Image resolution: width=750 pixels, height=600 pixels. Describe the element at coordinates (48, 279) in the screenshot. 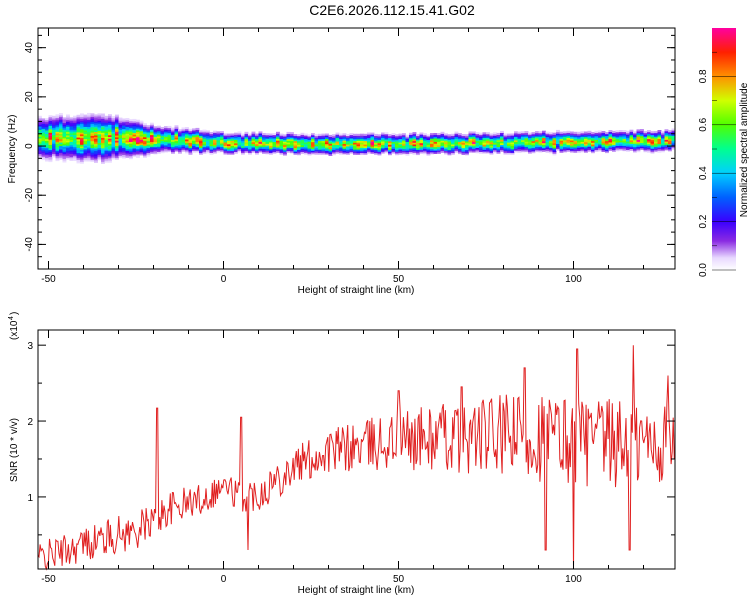

I see `spectrogram-xtick-label: -50` at that location.